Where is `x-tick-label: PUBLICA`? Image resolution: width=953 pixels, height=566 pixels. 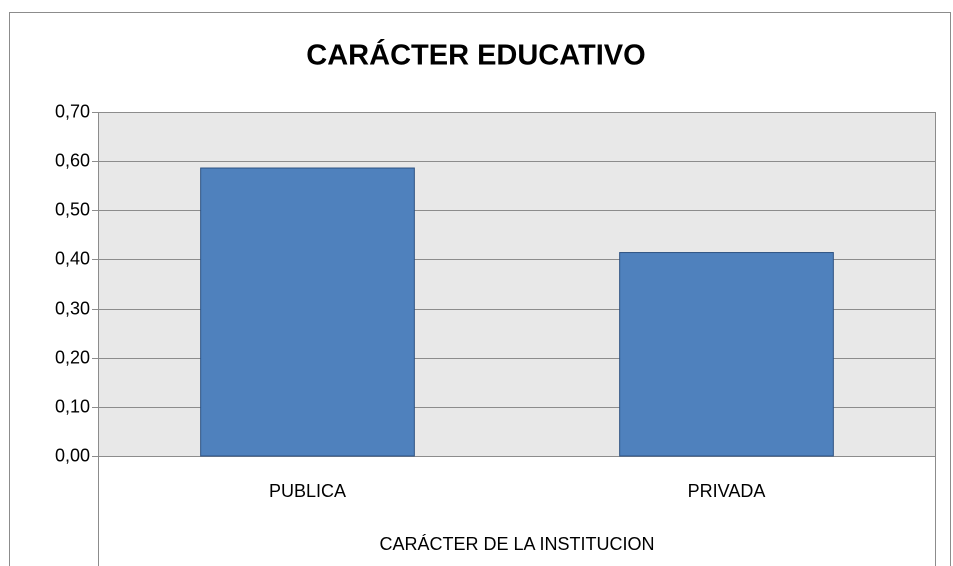
x-tick-label: PUBLICA is located at coordinates (307, 491).